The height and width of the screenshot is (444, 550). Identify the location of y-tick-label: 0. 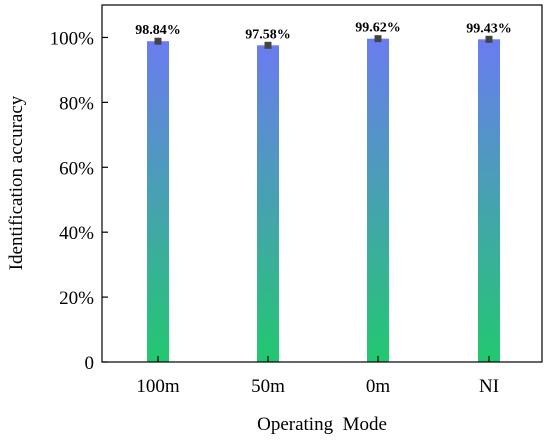
(90, 363).